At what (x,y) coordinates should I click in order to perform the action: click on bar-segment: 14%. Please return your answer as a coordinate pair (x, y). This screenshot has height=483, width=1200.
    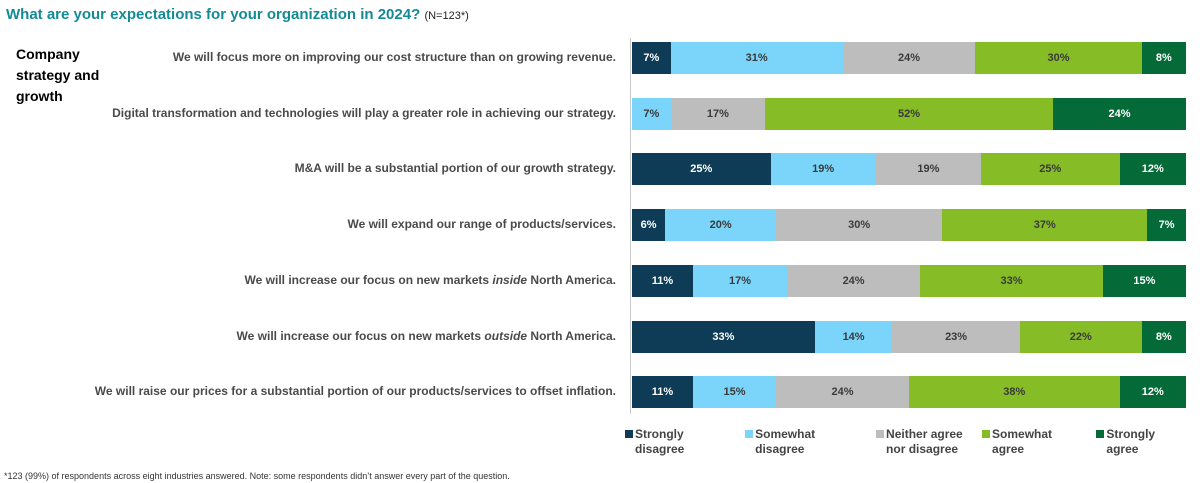
    Looking at the image, I should click on (853, 336).